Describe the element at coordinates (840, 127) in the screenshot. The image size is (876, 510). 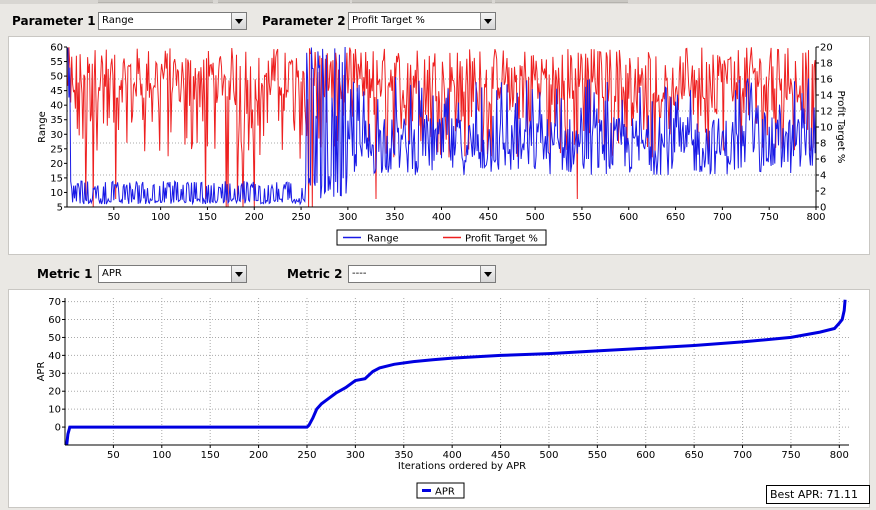
I see `y2-axis-label: Profit Target %` at that location.